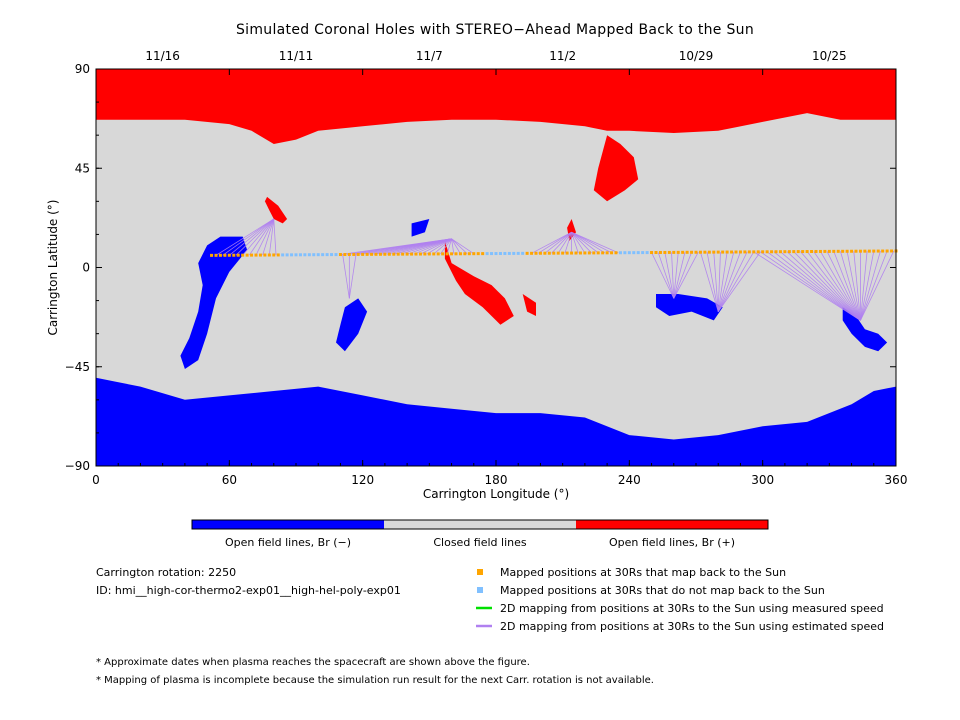 The width and height of the screenshot is (960, 720). What do you see at coordinates (762, 480) in the screenshot?
I see `x-tick-label: 300` at bounding box center [762, 480].